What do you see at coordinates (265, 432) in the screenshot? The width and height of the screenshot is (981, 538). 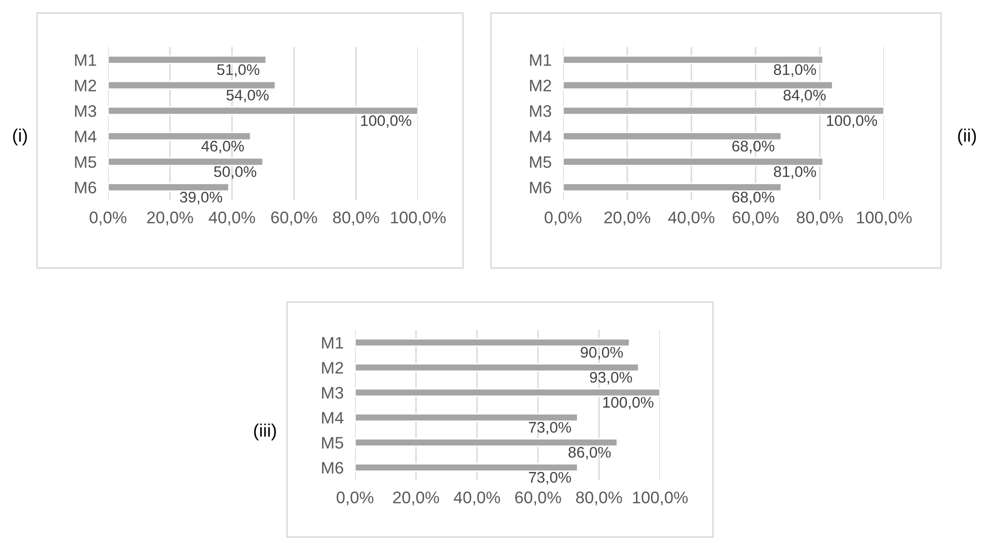 I see `text: (iii)` at bounding box center [265, 432].